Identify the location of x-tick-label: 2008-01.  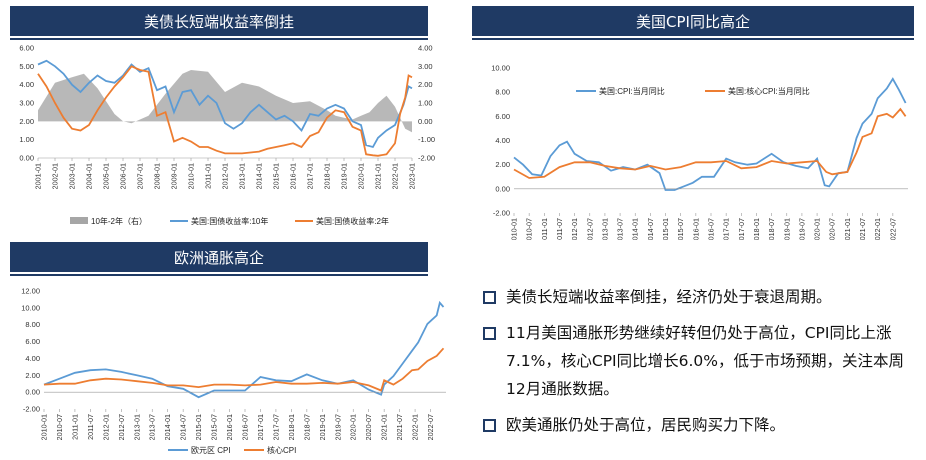
(157, 176).